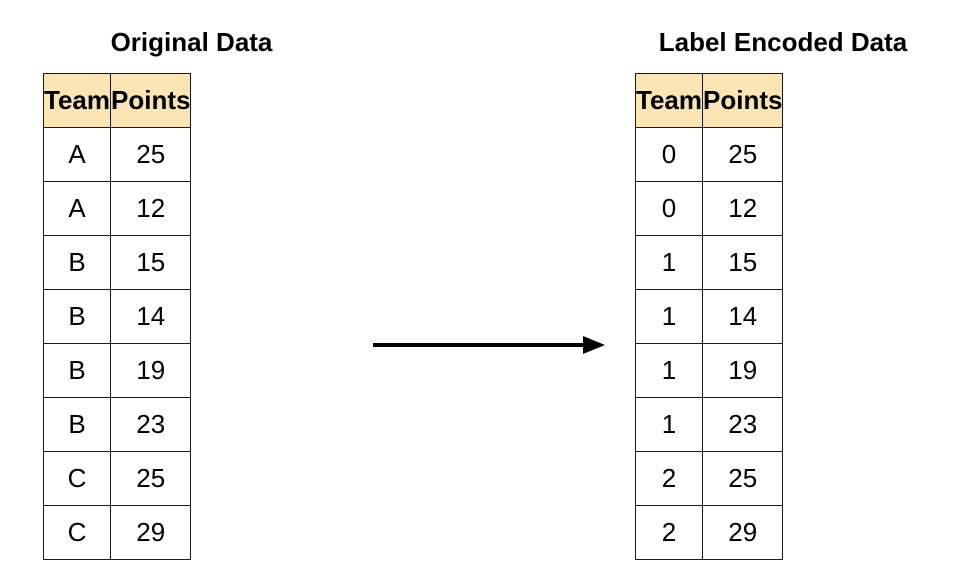  I want to click on original-data-title: Original Data, so click(191, 42).